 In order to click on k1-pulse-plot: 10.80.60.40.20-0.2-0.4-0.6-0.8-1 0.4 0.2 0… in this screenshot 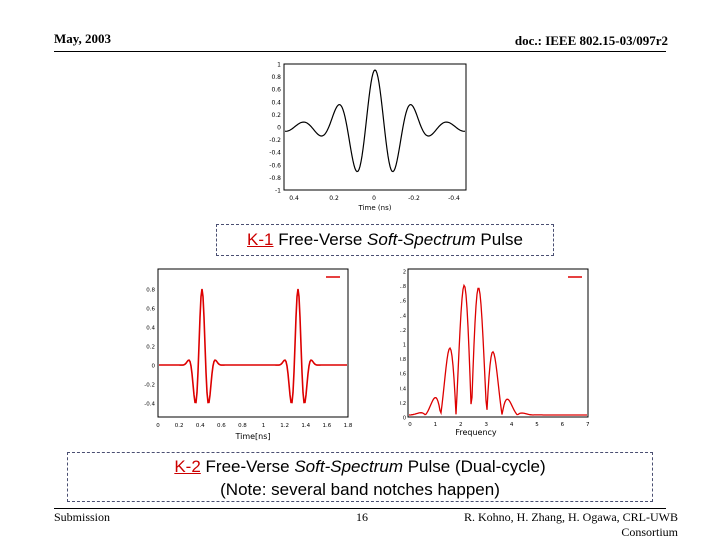, I will do `click(368, 137)`.